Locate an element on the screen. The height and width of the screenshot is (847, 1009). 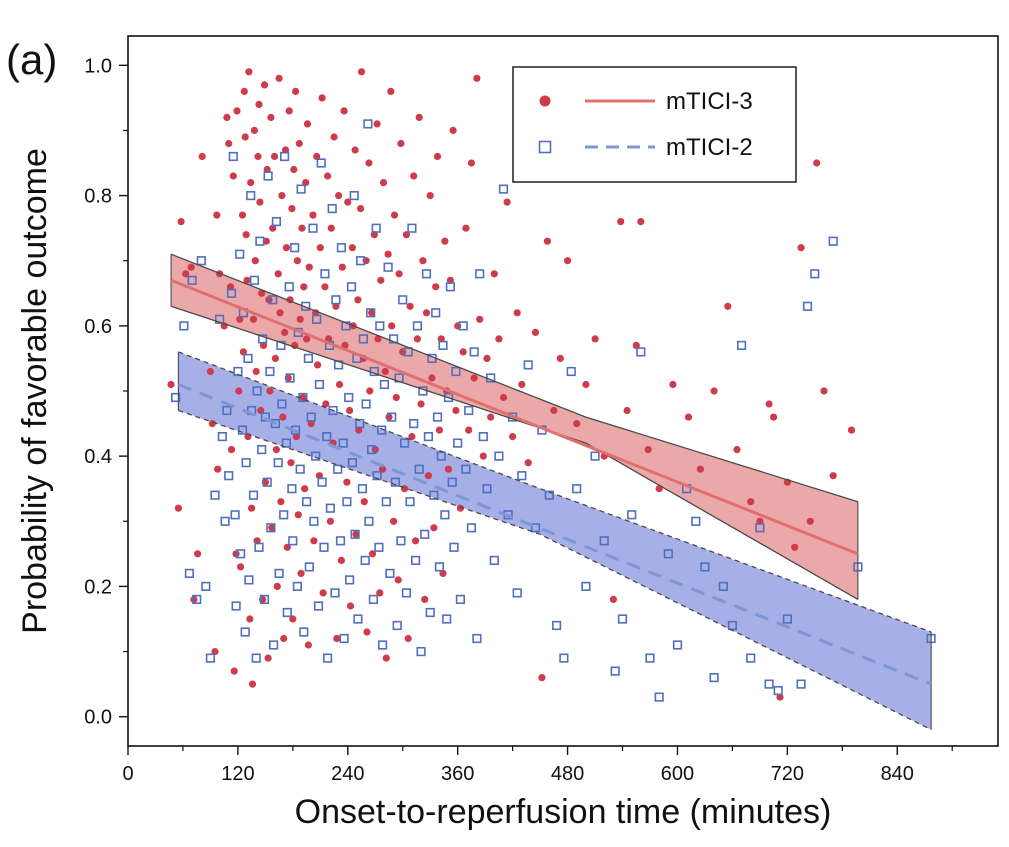
y-tick-label: 0.0 is located at coordinates (98, 718).